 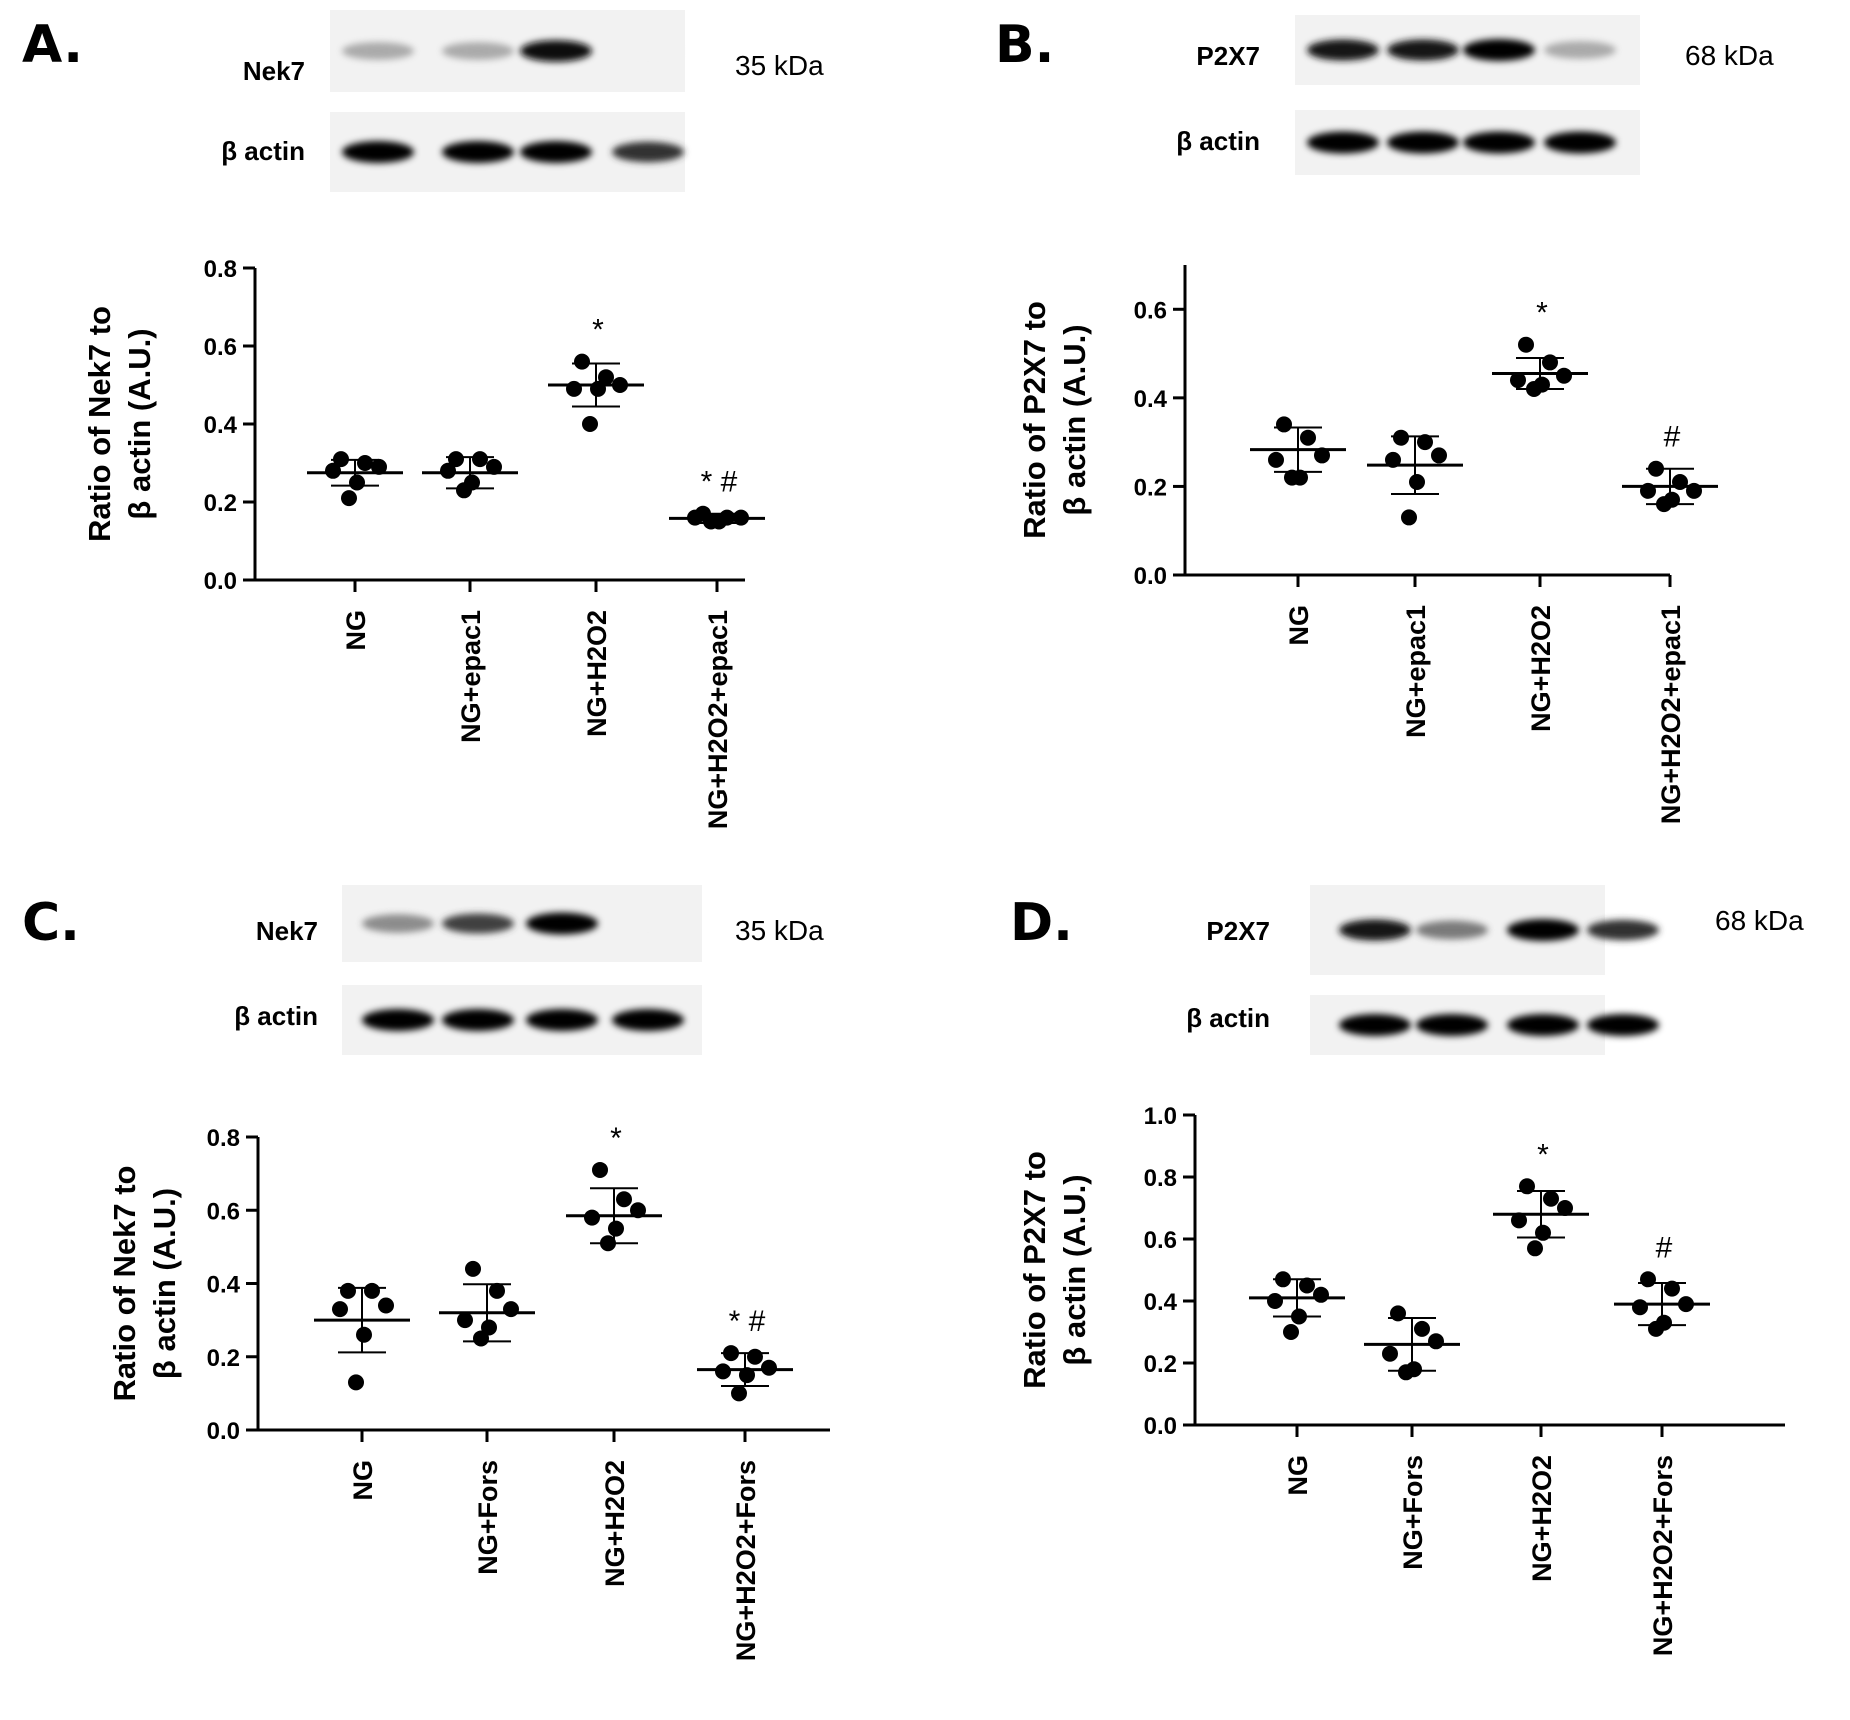 What do you see at coordinates (1041, 923) in the screenshot?
I see `panel-letter: D.` at bounding box center [1041, 923].